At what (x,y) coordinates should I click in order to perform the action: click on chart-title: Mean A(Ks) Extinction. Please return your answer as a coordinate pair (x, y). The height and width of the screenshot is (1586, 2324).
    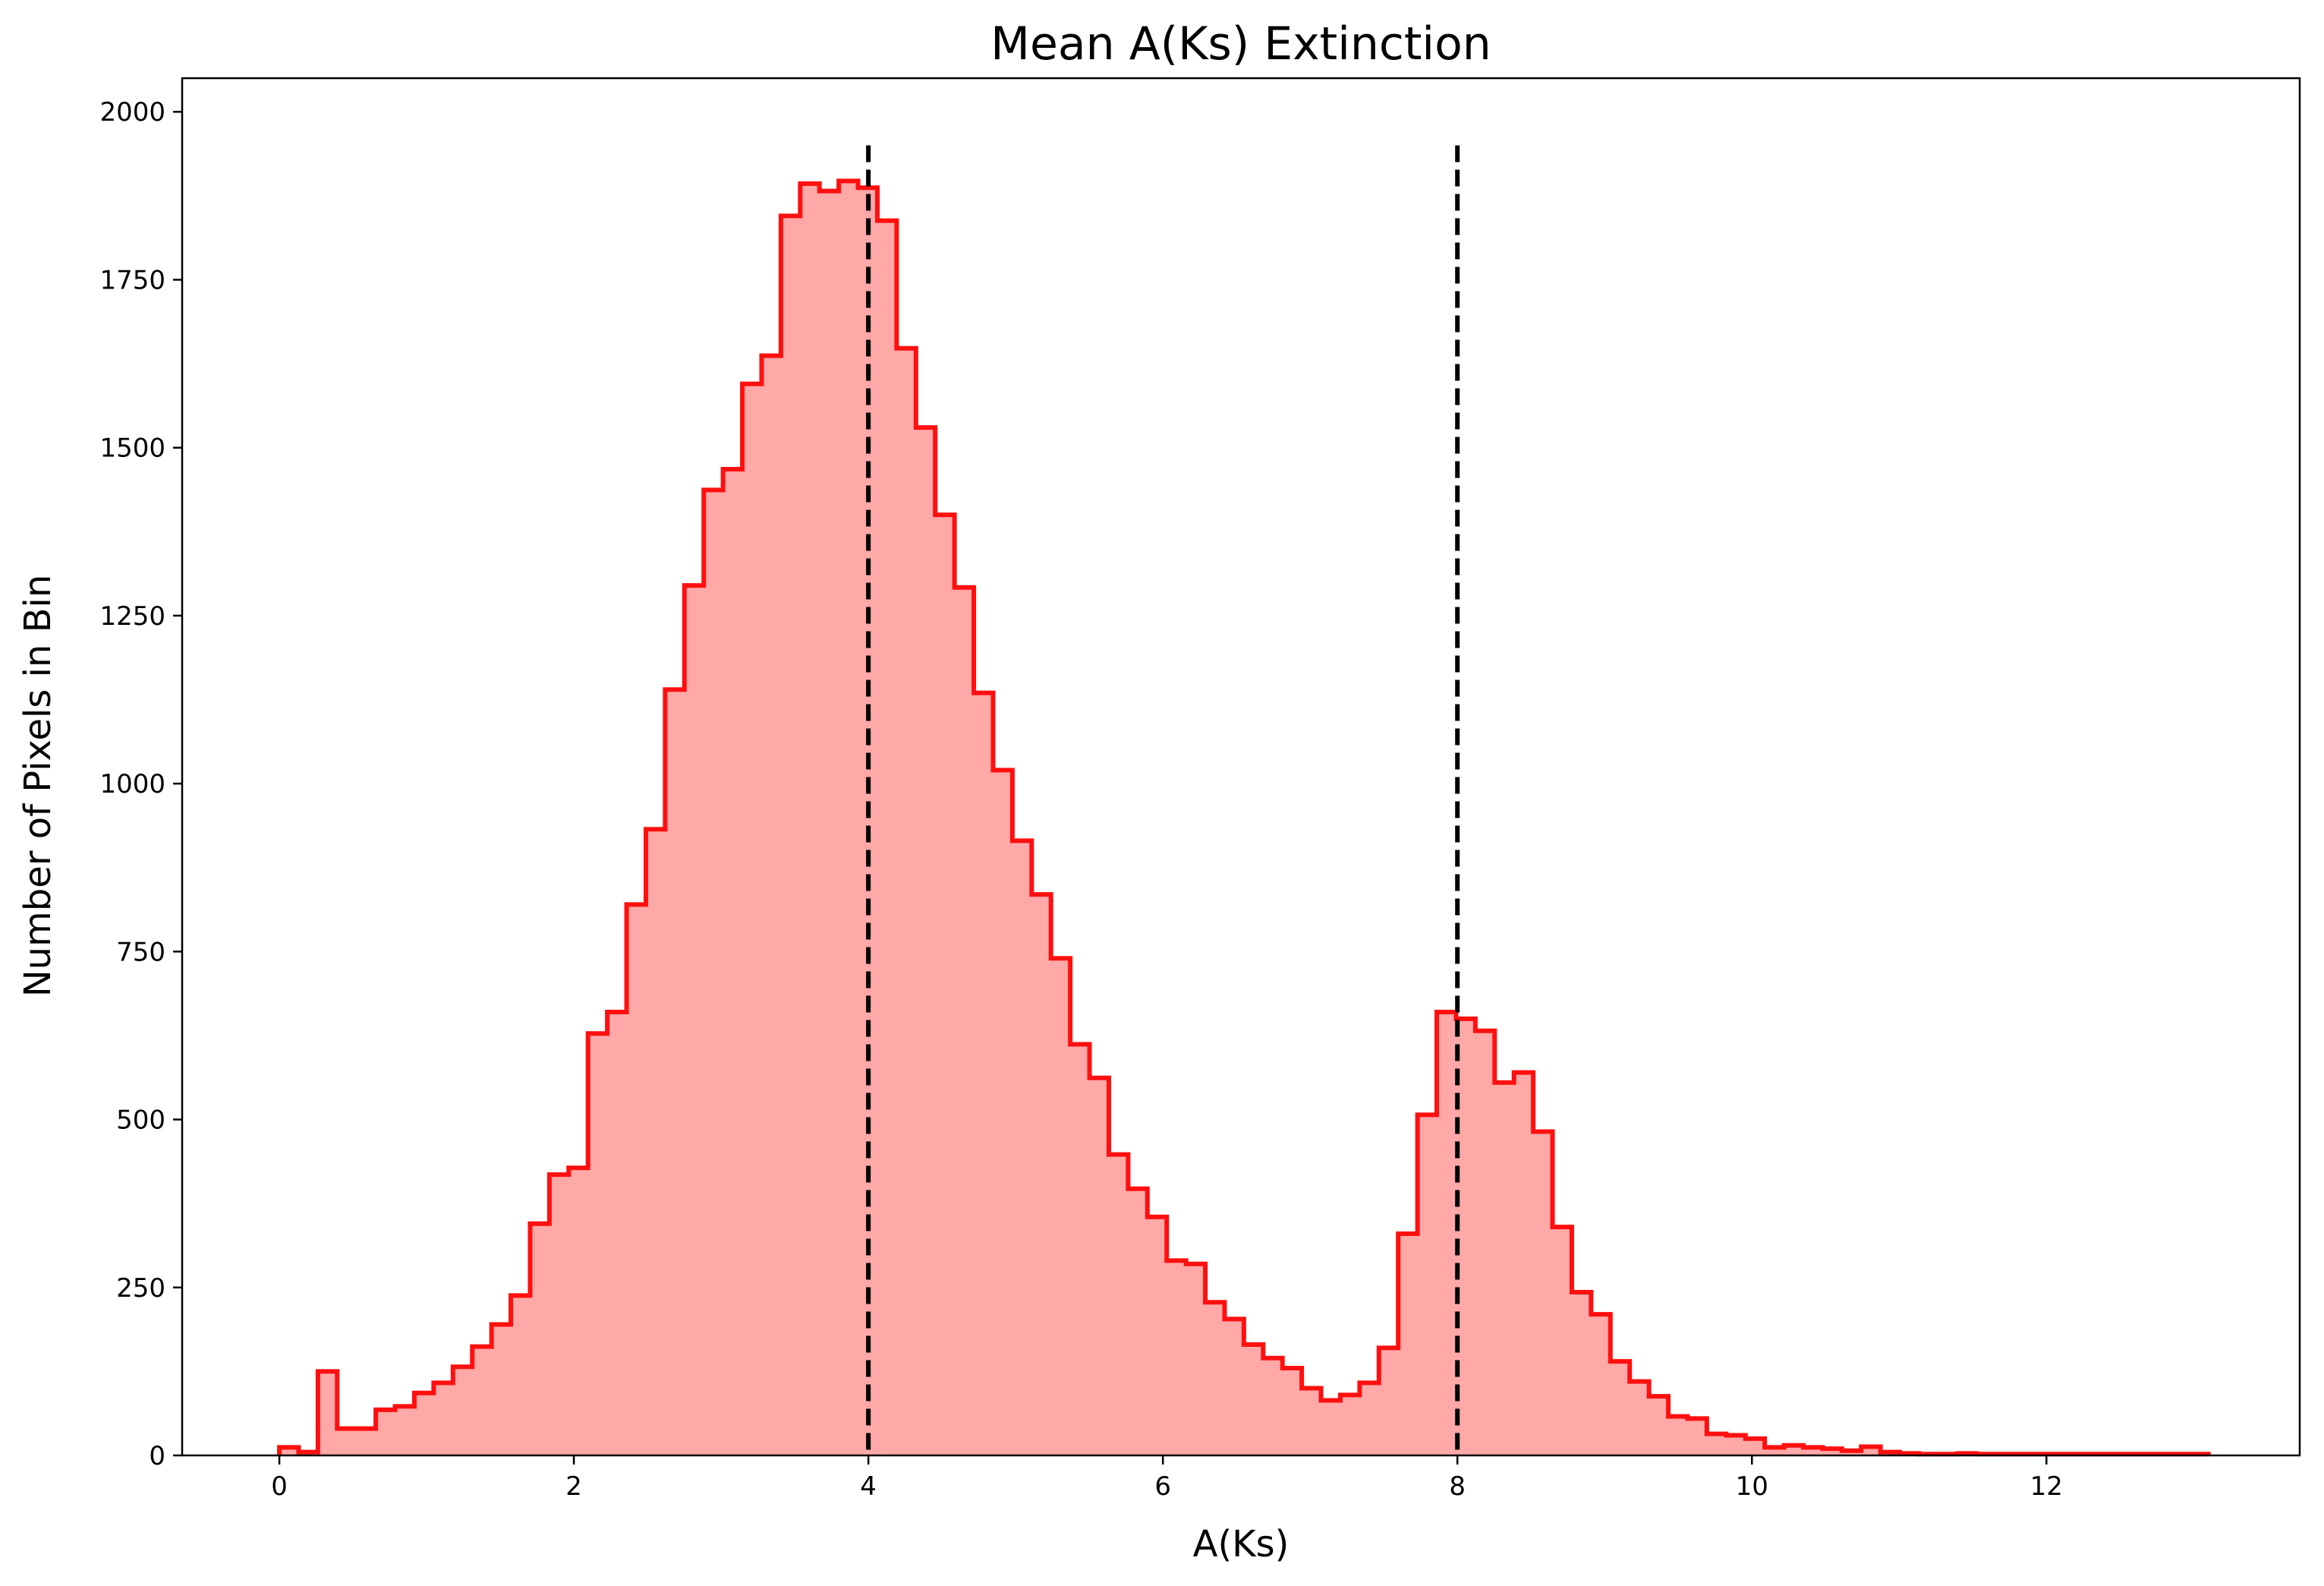
    Looking at the image, I should click on (1240, 44).